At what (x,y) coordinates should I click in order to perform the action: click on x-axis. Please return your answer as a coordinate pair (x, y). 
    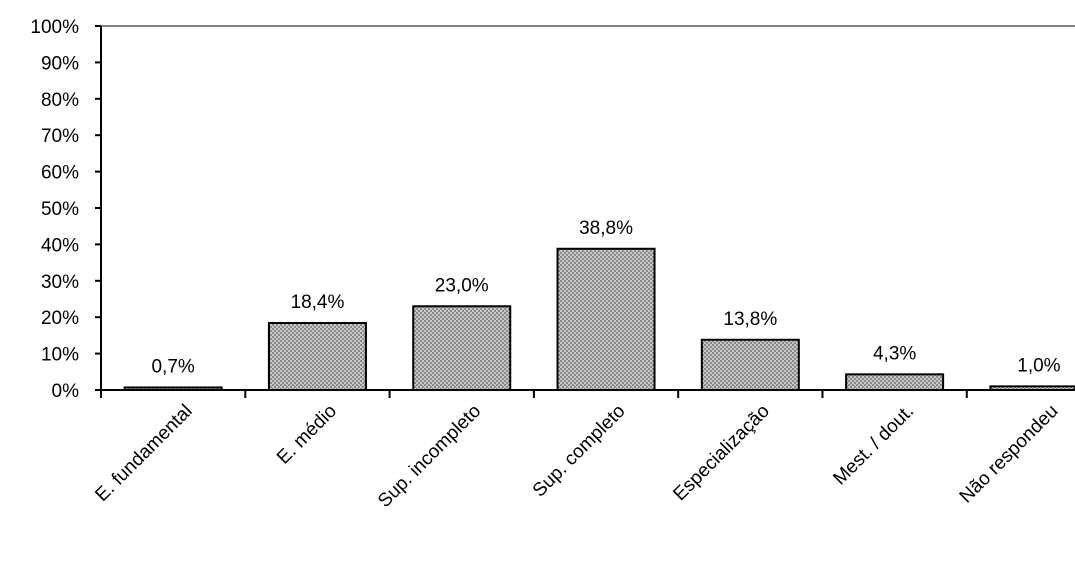
    Looking at the image, I should click on (587, 393).